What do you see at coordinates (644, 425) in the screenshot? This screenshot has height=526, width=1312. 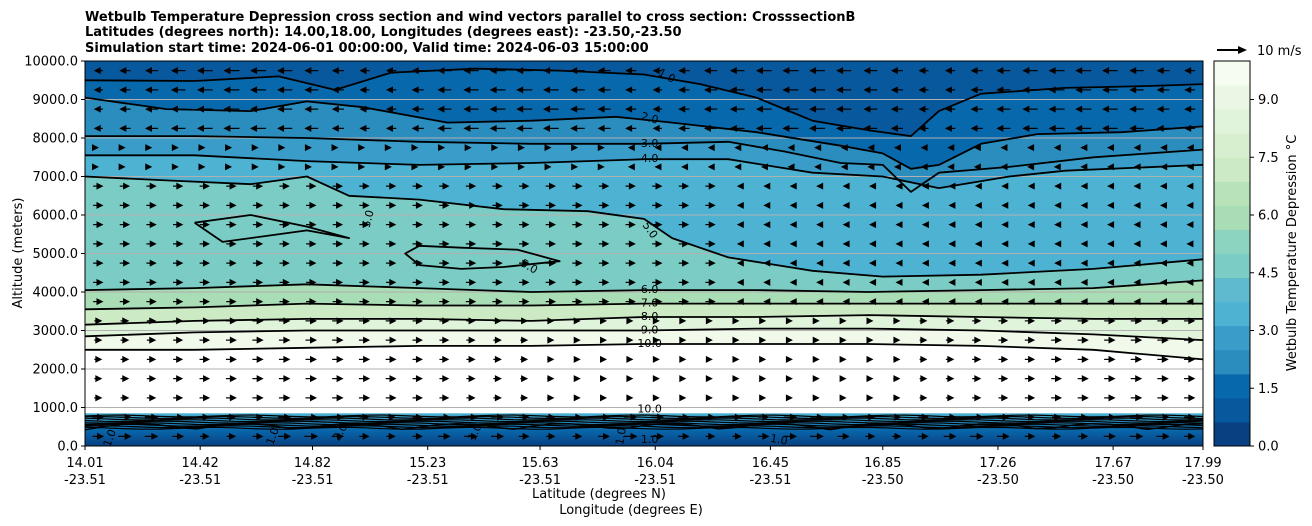 I see `surface-contour-line` at bounding box center [644, 425].